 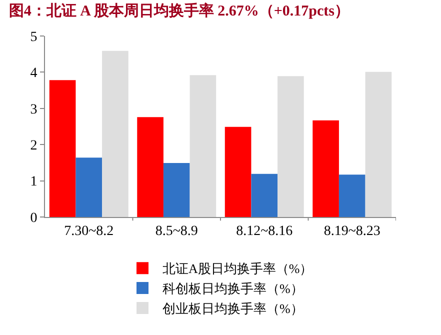 What do you see at coordinates (237, 268) in the screenshot?
I see `legend-label: 北证A股日均换手率（%）` at bounding box center [237, 268].